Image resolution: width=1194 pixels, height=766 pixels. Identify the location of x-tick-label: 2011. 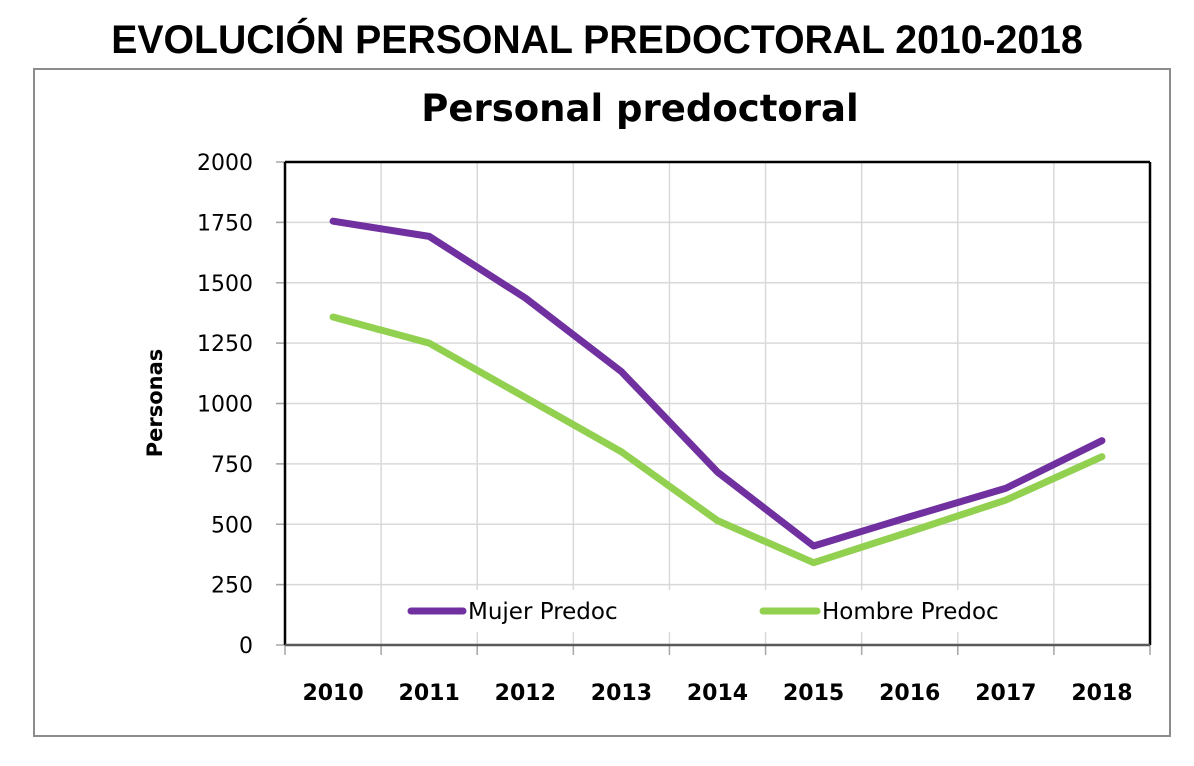
(429, 693).